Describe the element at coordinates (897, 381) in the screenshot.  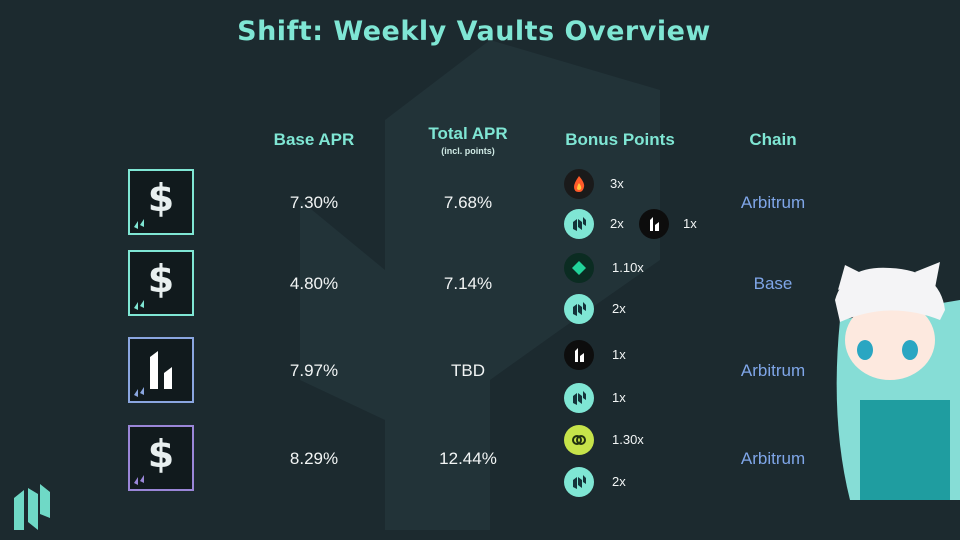
I see `mascot` at that location.